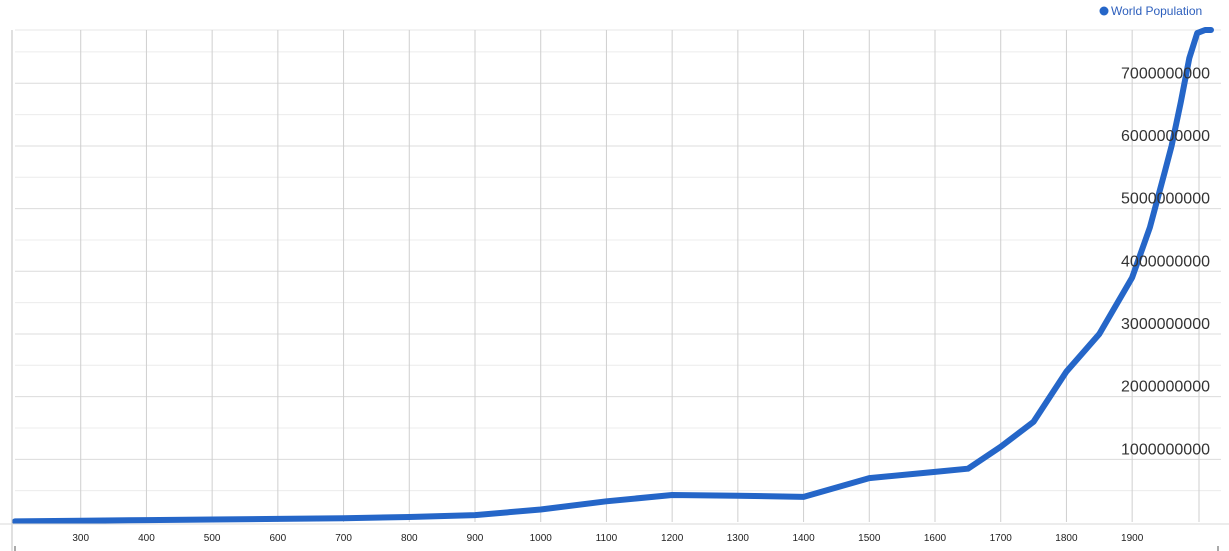  I want to click on y-tick-label: 5000000000, so click(1165, 199).